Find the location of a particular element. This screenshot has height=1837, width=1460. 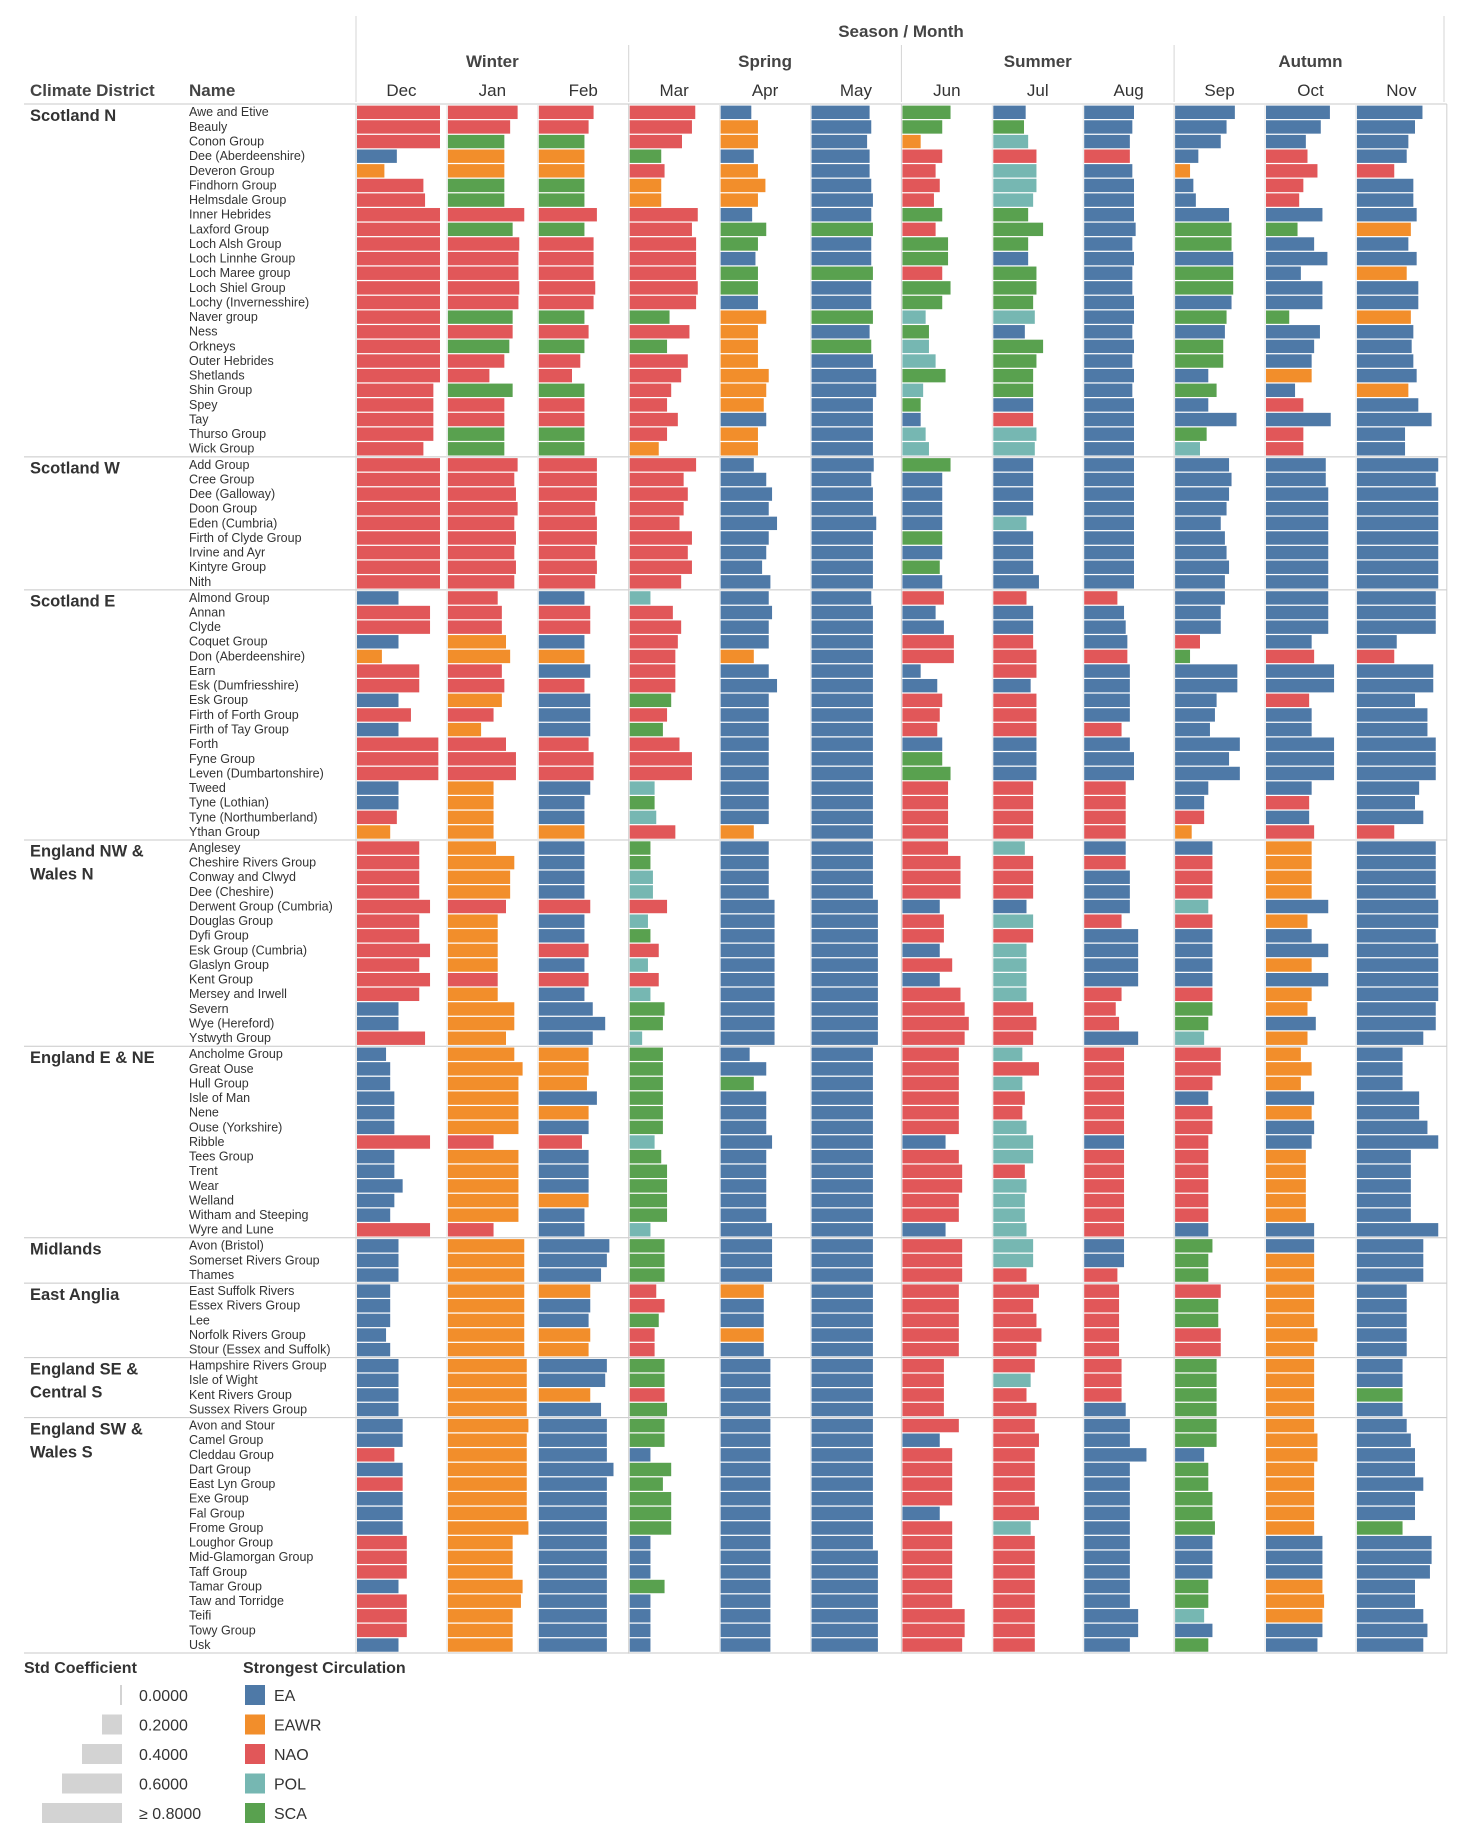

row-label: Dart Group is located at coordinates (220, 1469).